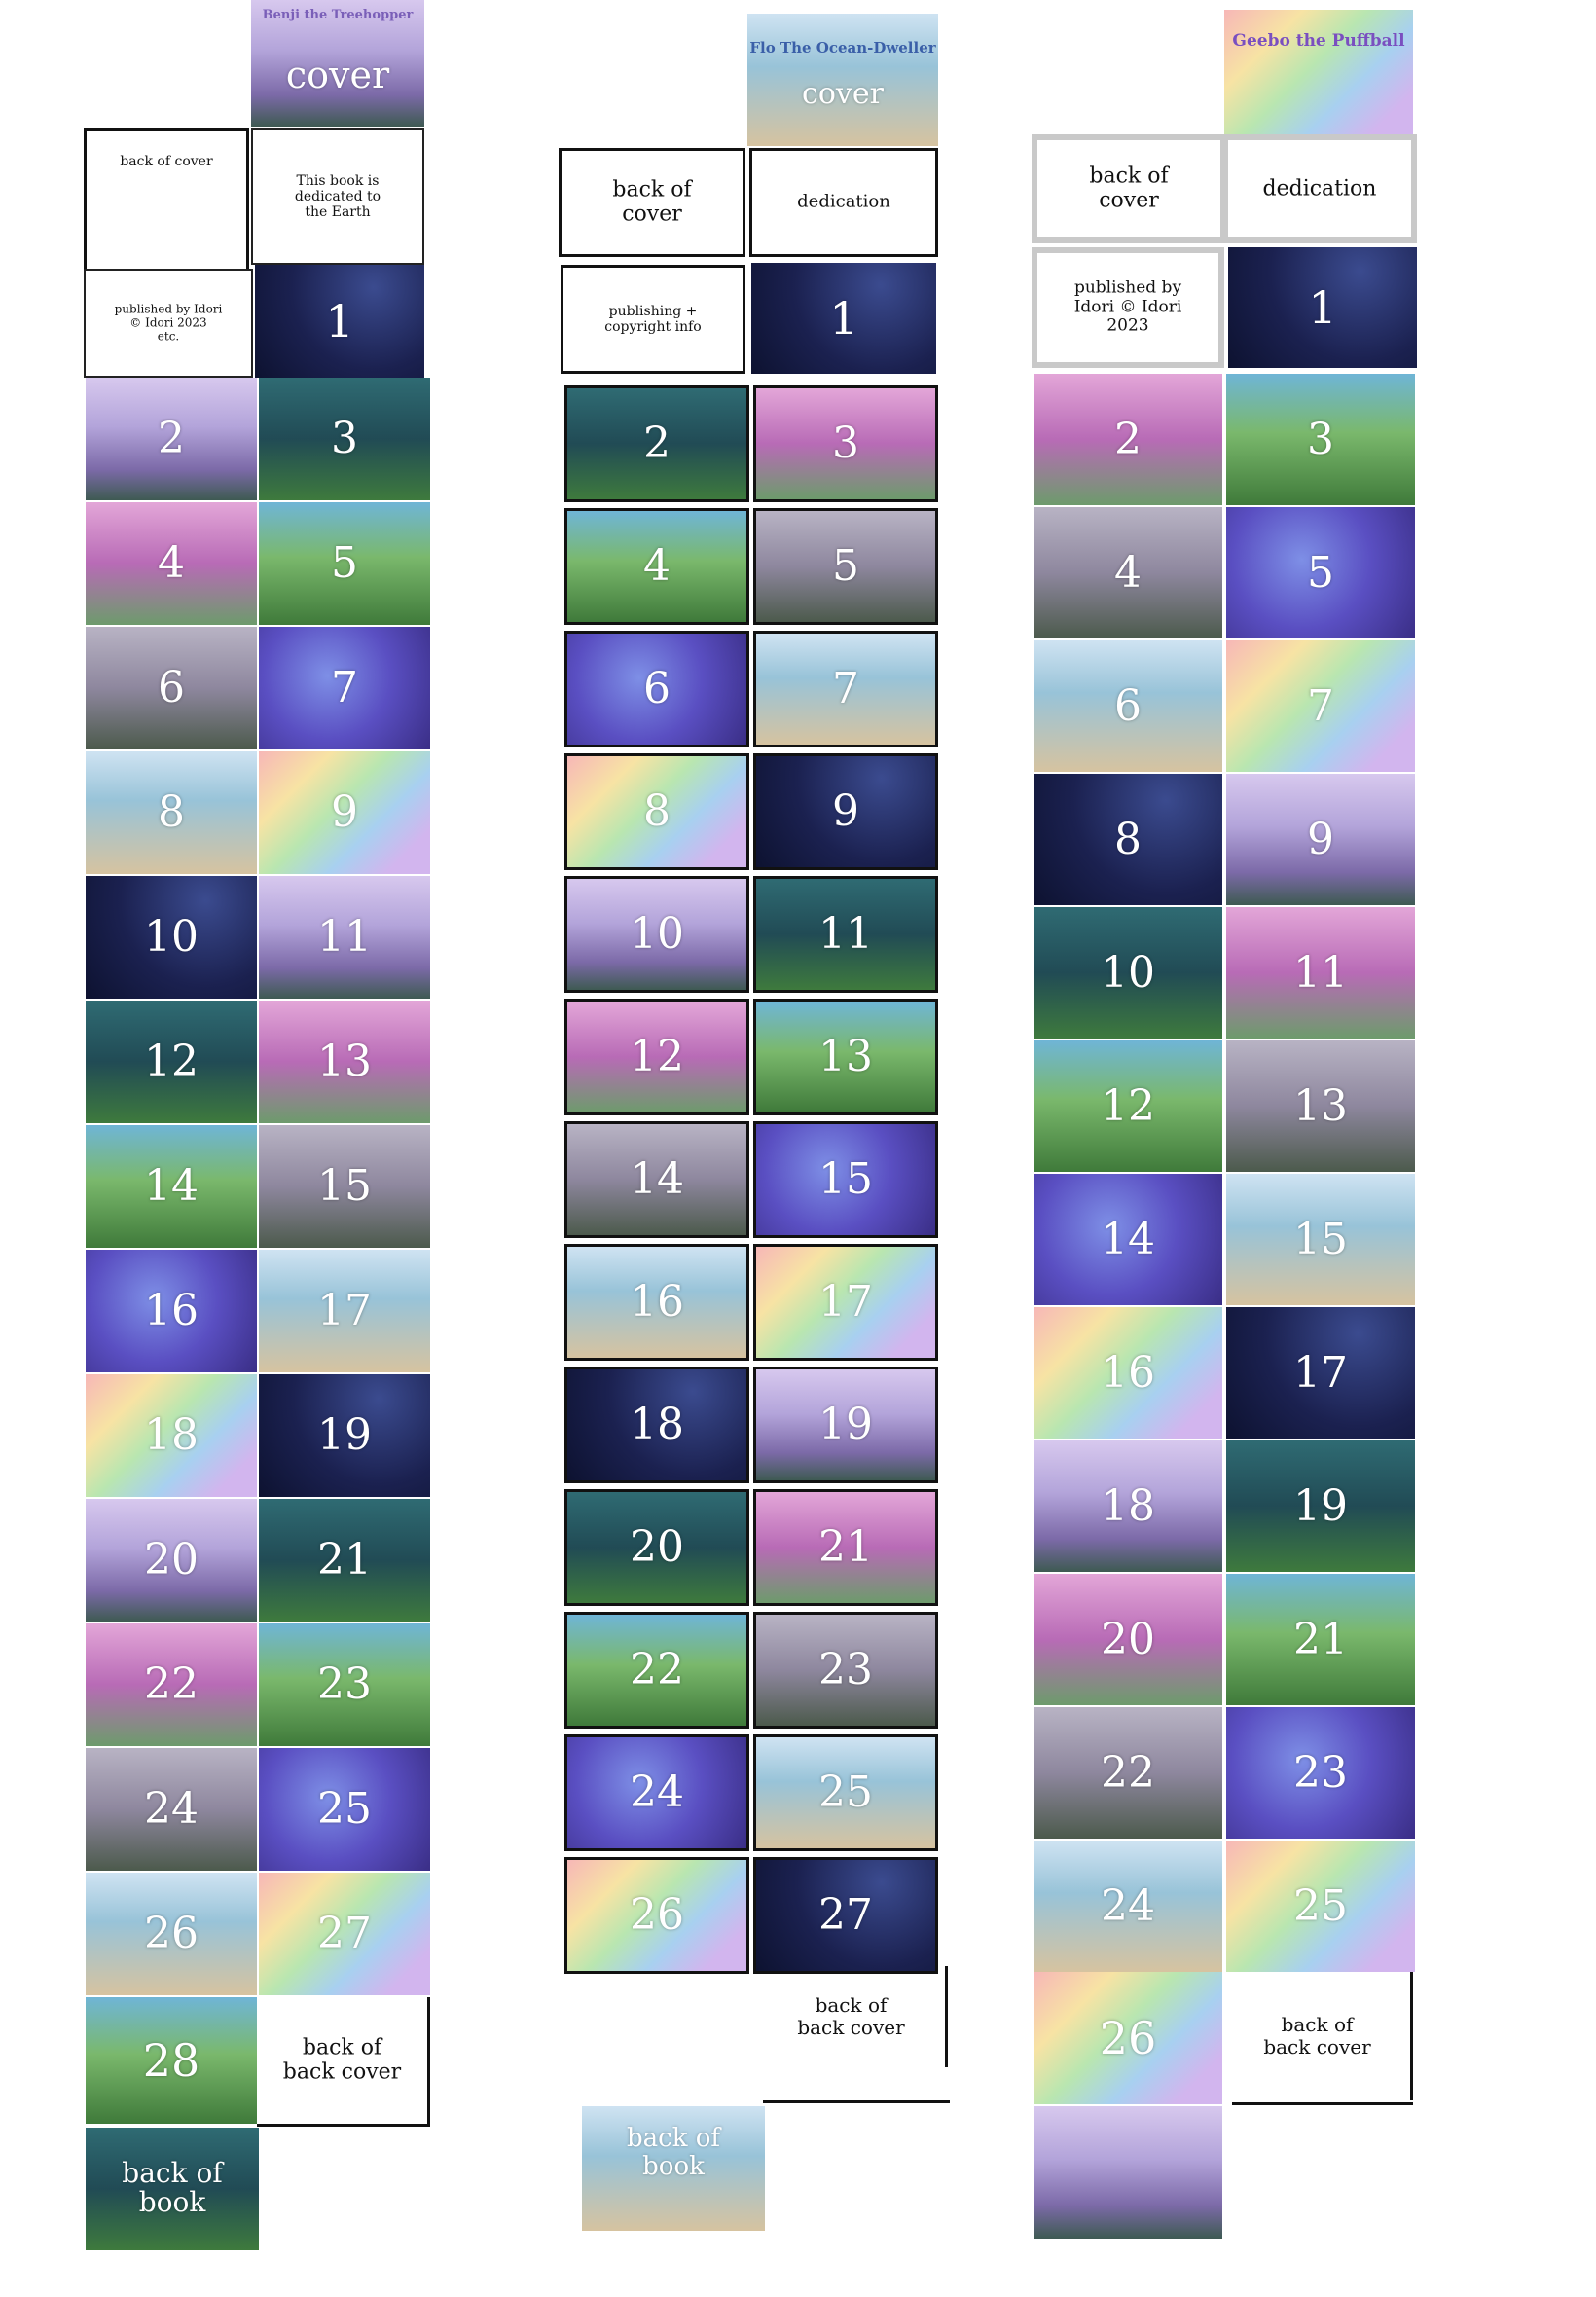 Image resolution: width=1596 pixels, height=2297 pixels. Describe the element at coordinates (656, 443) in the screenshot. I see `page-2-panel: 2` at that location.